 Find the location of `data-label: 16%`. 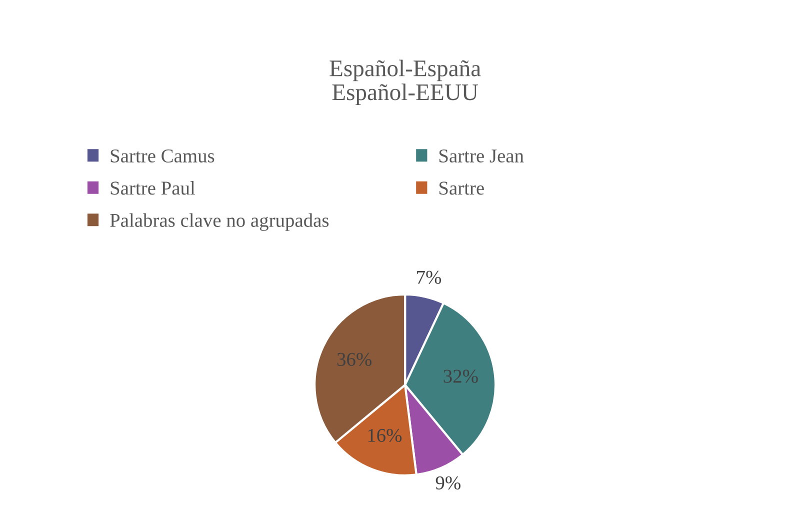

data-label: 16% is located at coordinates (385, 435).